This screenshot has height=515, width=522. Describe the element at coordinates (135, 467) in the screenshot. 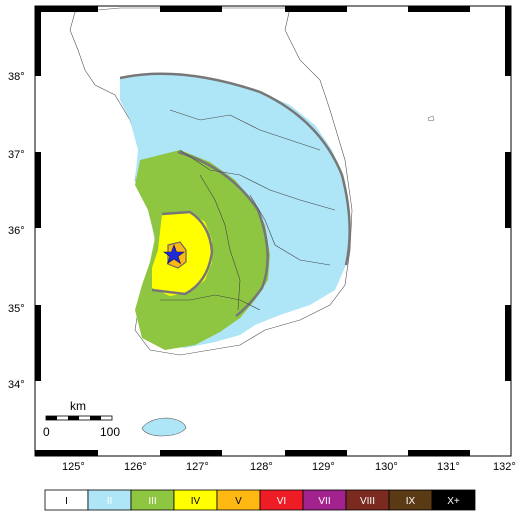

I see `lon-tick: 126°` at that location.